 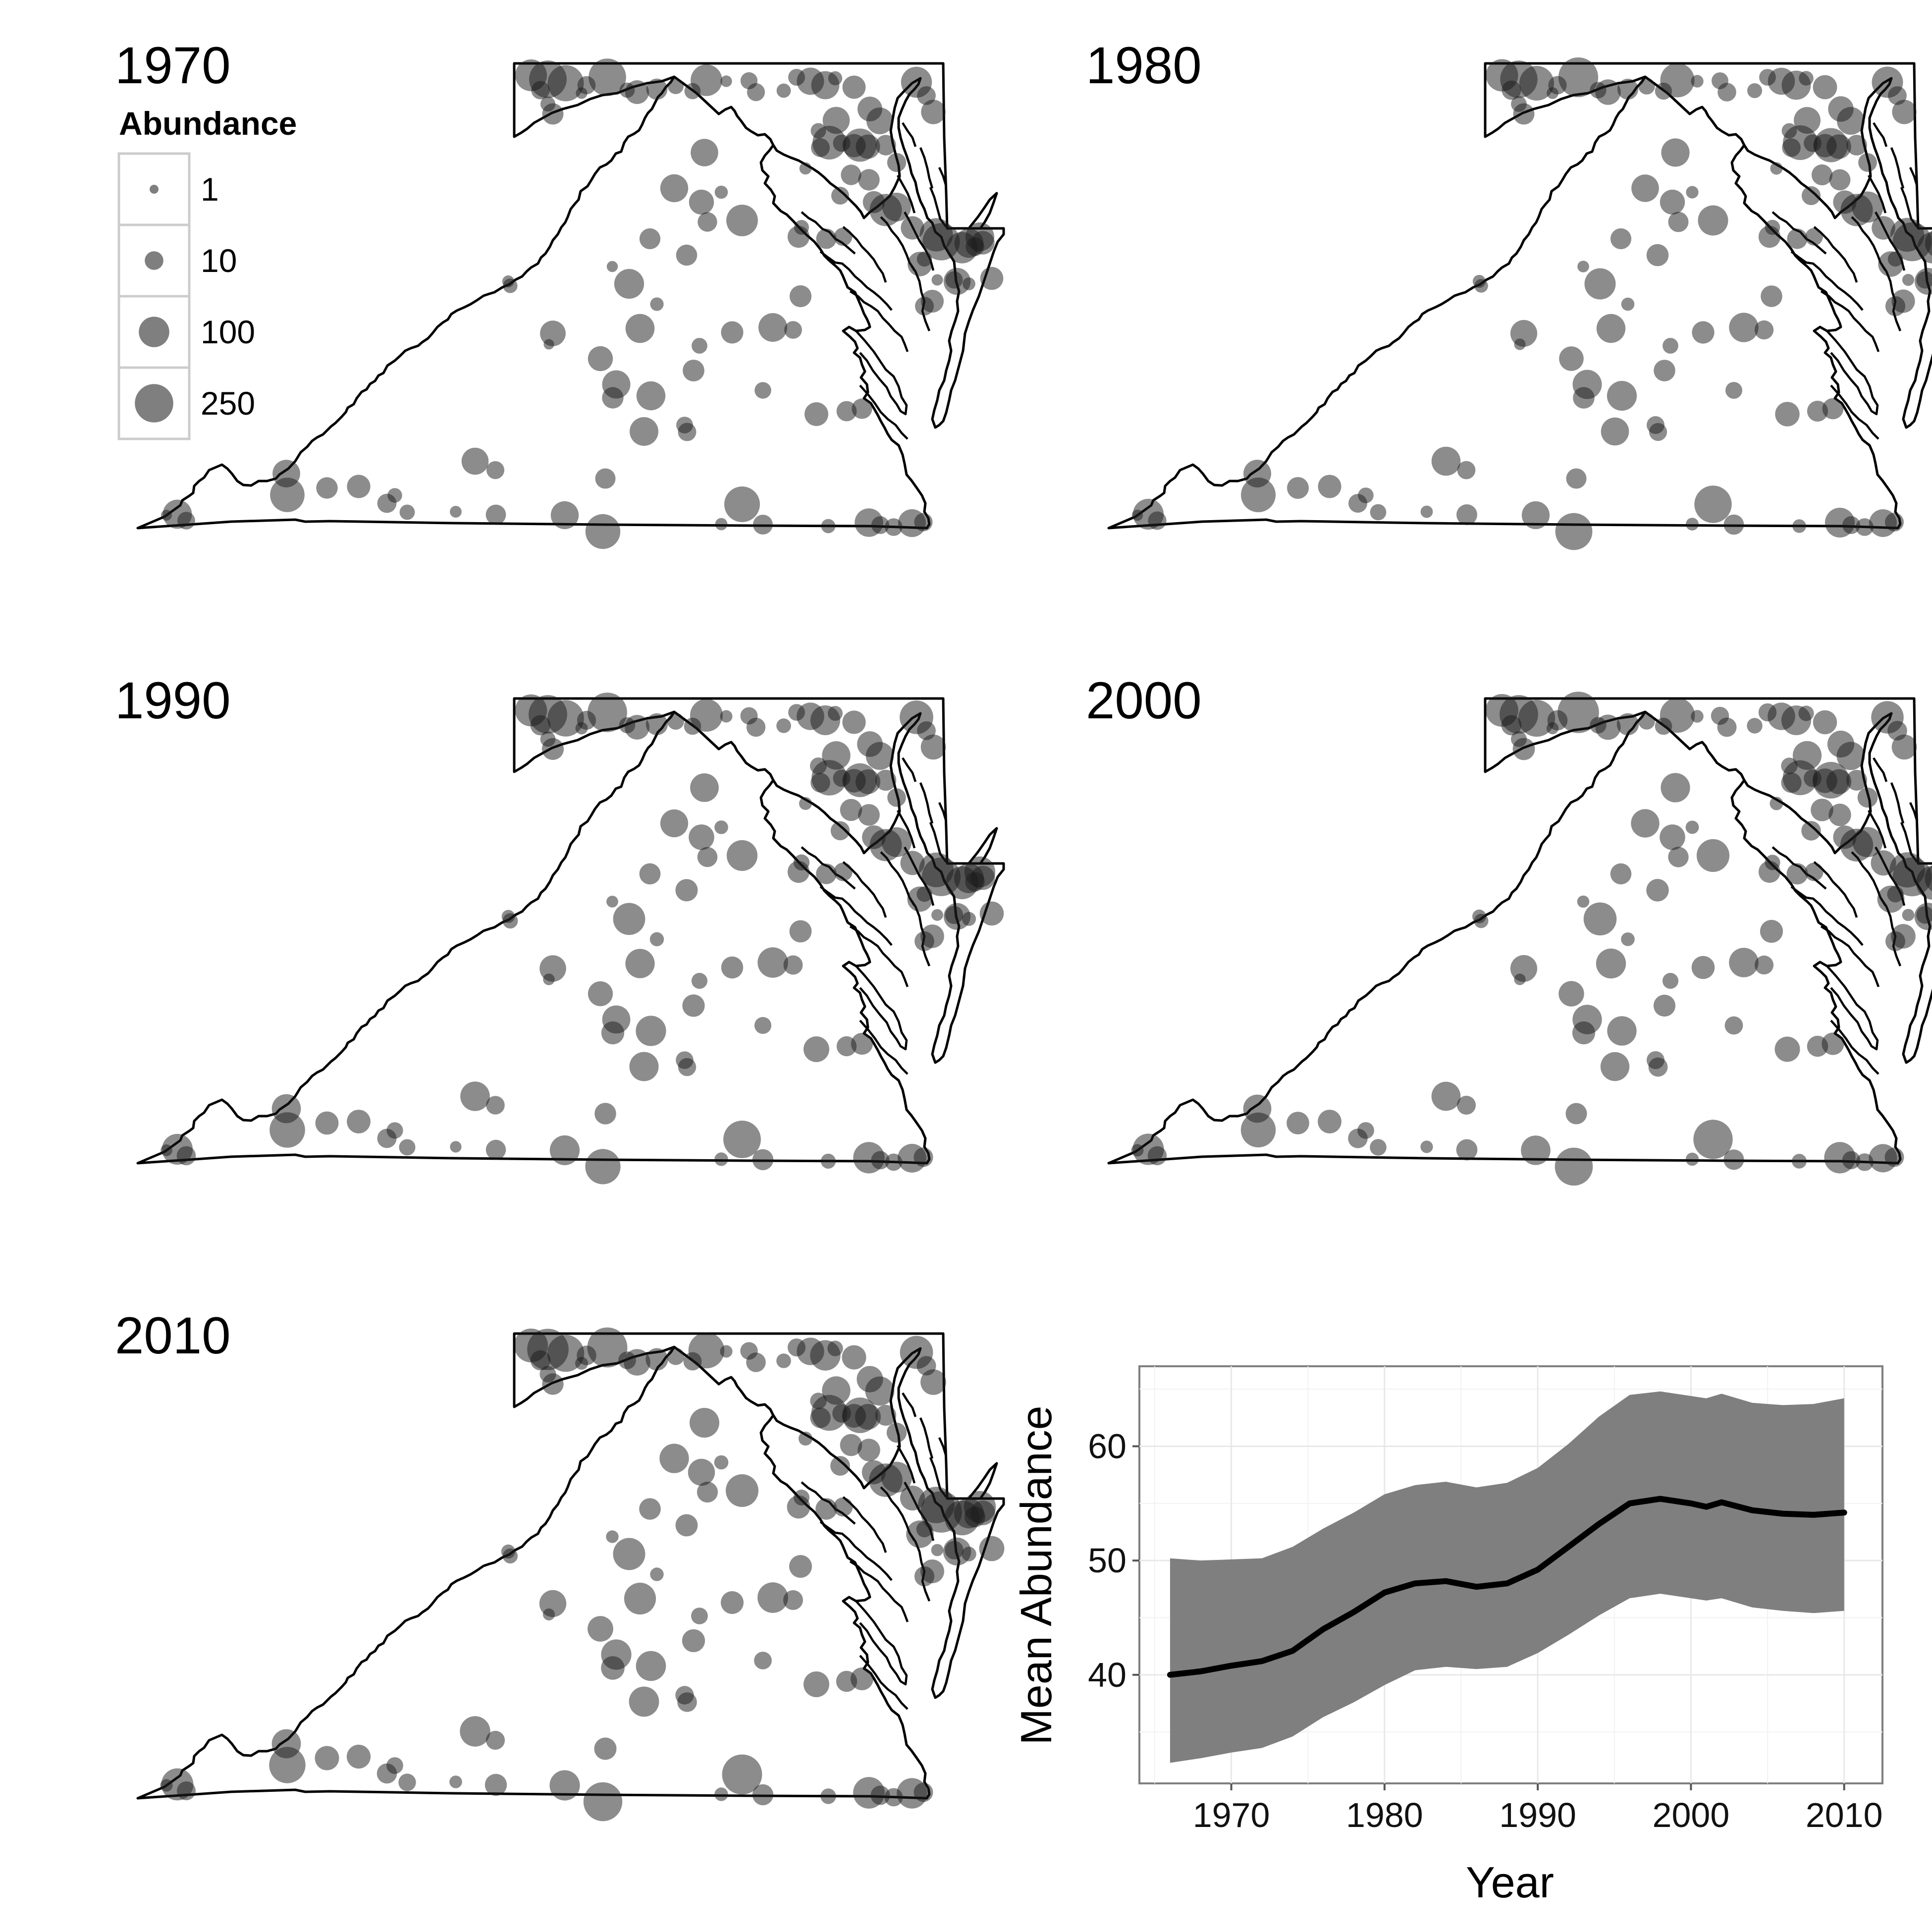 What do you see at coordinates (1538, 1815) in the screenshot?
I see `x-tick-label: 1990` at bounding box center [1538, 1815].